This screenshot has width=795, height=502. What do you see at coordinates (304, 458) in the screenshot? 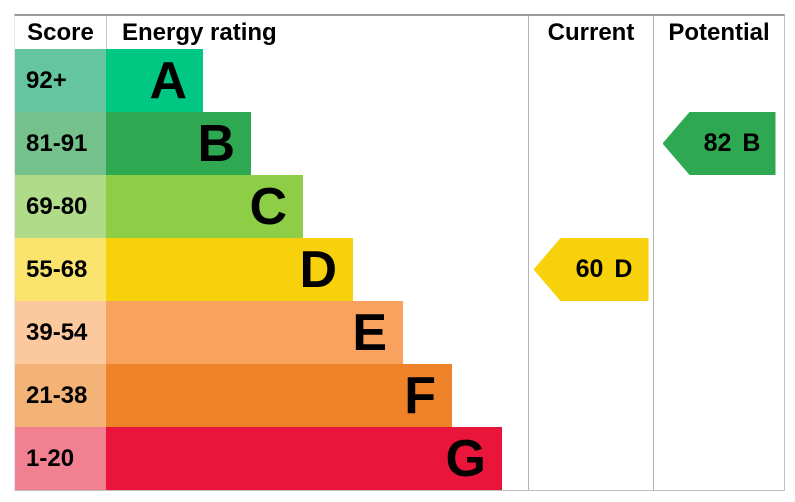
I see `band-bar-g: G` at bounding box center [304, 458].